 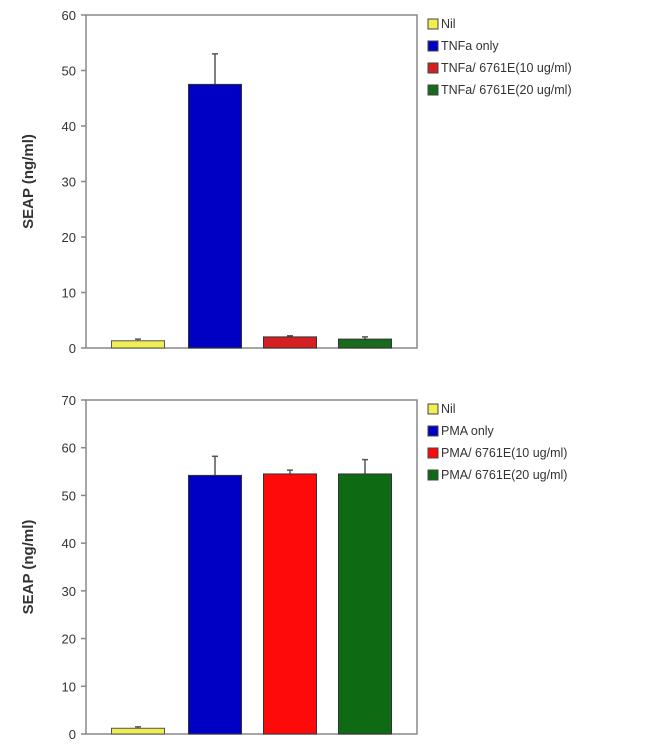 What do you see at coordinates (506, 68) in the screenshot?
I see `legend-label: TNFa/ 6761E(10 ug/ml)` at bounding box center [506, 68].